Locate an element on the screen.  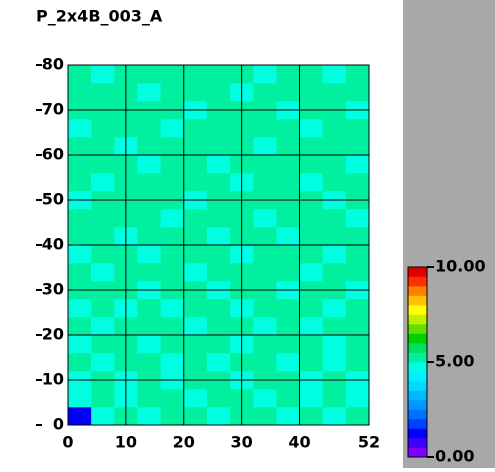
x-tick-label: 20 is located at coordinates (184, 442).